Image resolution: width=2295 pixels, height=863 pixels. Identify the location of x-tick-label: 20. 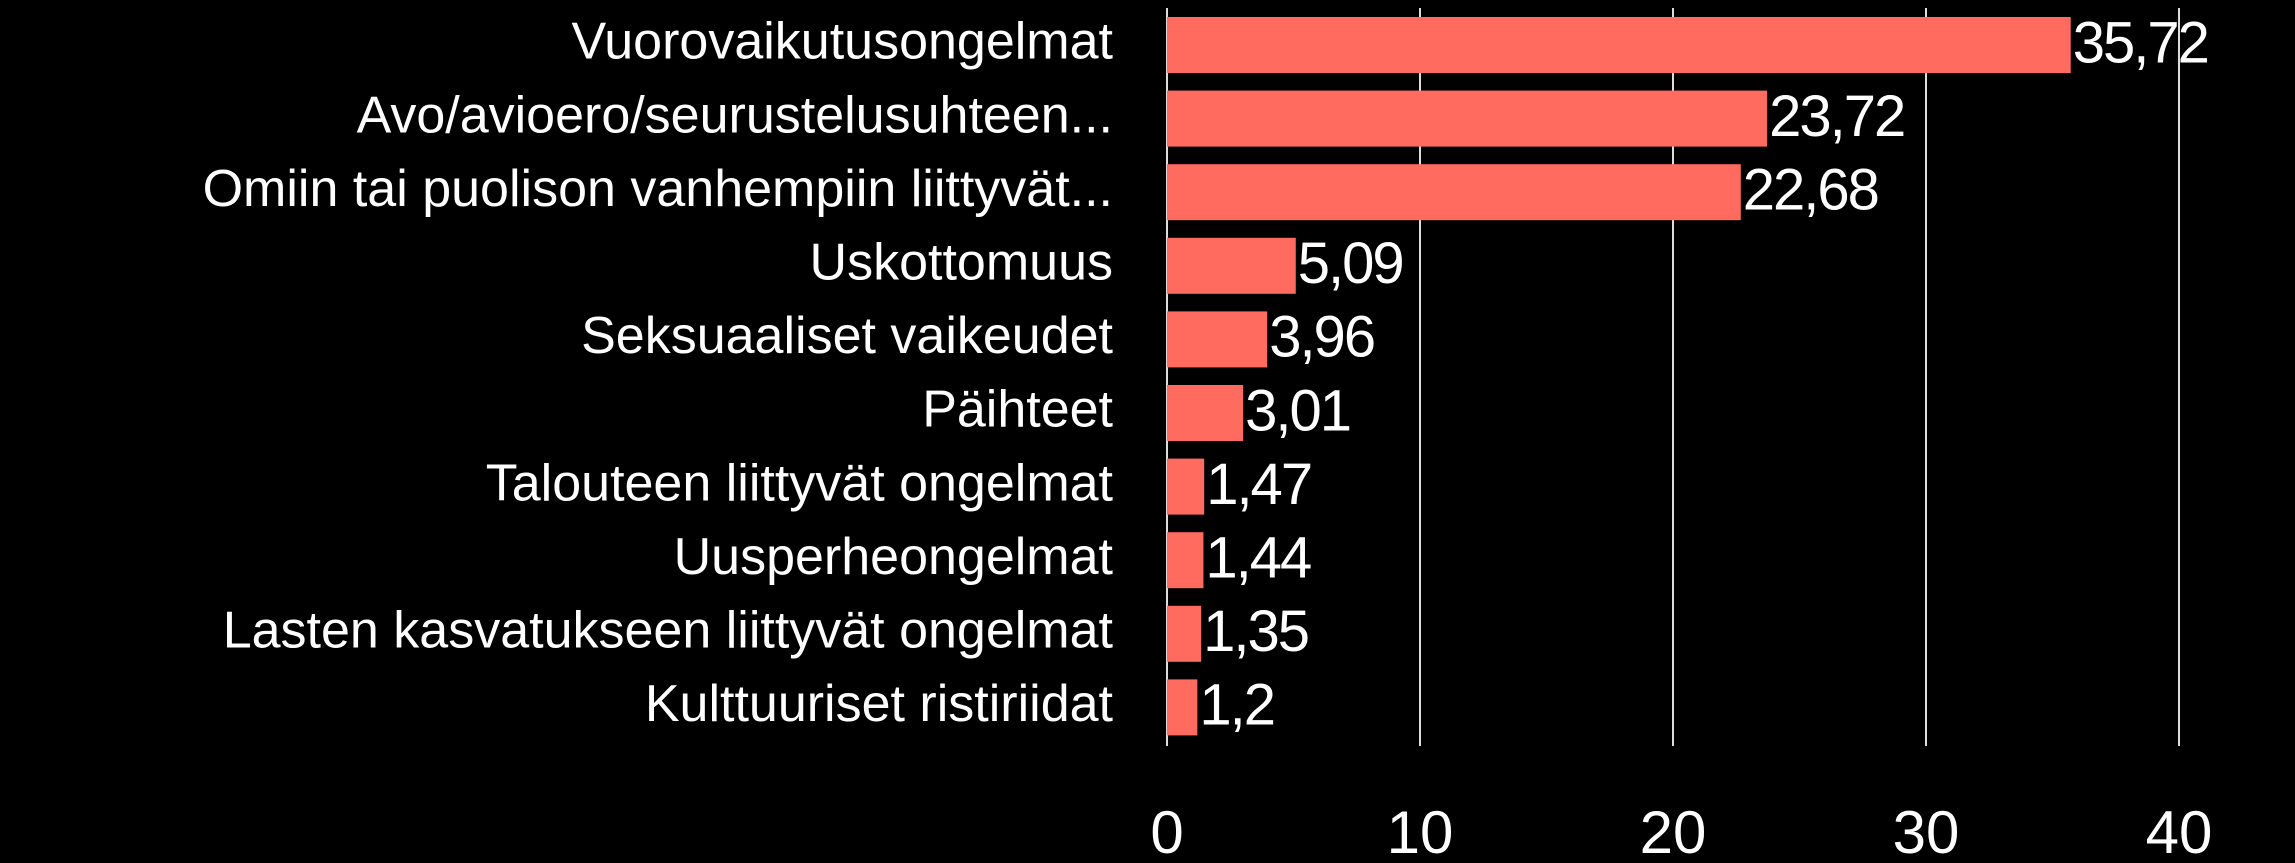
(1673, 831).